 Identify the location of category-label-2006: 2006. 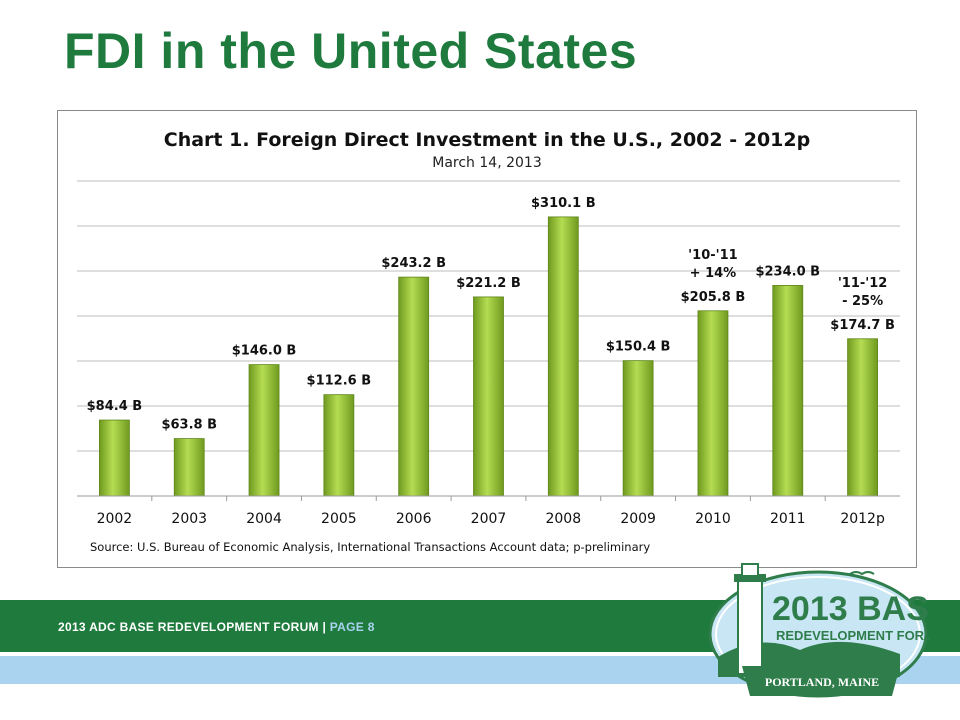
(414, 519).